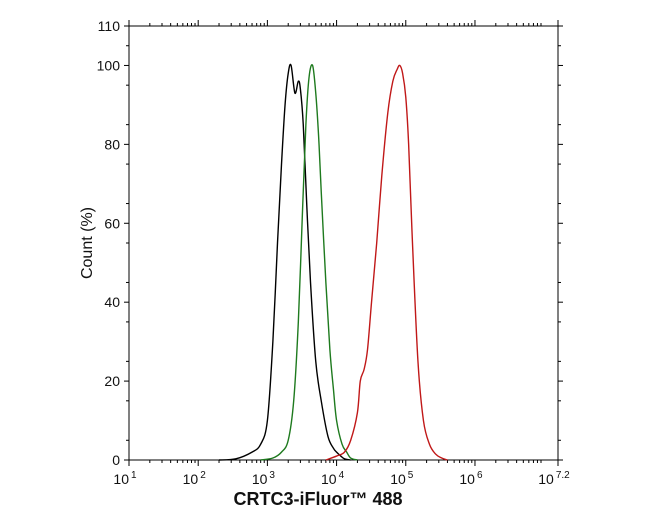 This screenshot has width=650, height=520. What do you see at coordinates (112, 302) in the screenshot?
I see `y-tick-label: 40` at bounding box center [112, 302].